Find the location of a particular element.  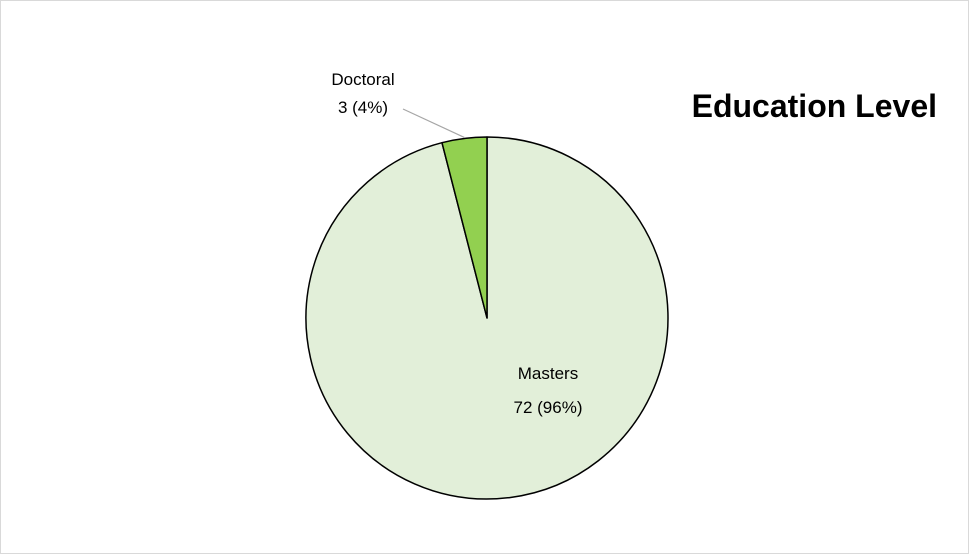

doctoral-category-label: Doctoral is located at coordinates (362, 79).